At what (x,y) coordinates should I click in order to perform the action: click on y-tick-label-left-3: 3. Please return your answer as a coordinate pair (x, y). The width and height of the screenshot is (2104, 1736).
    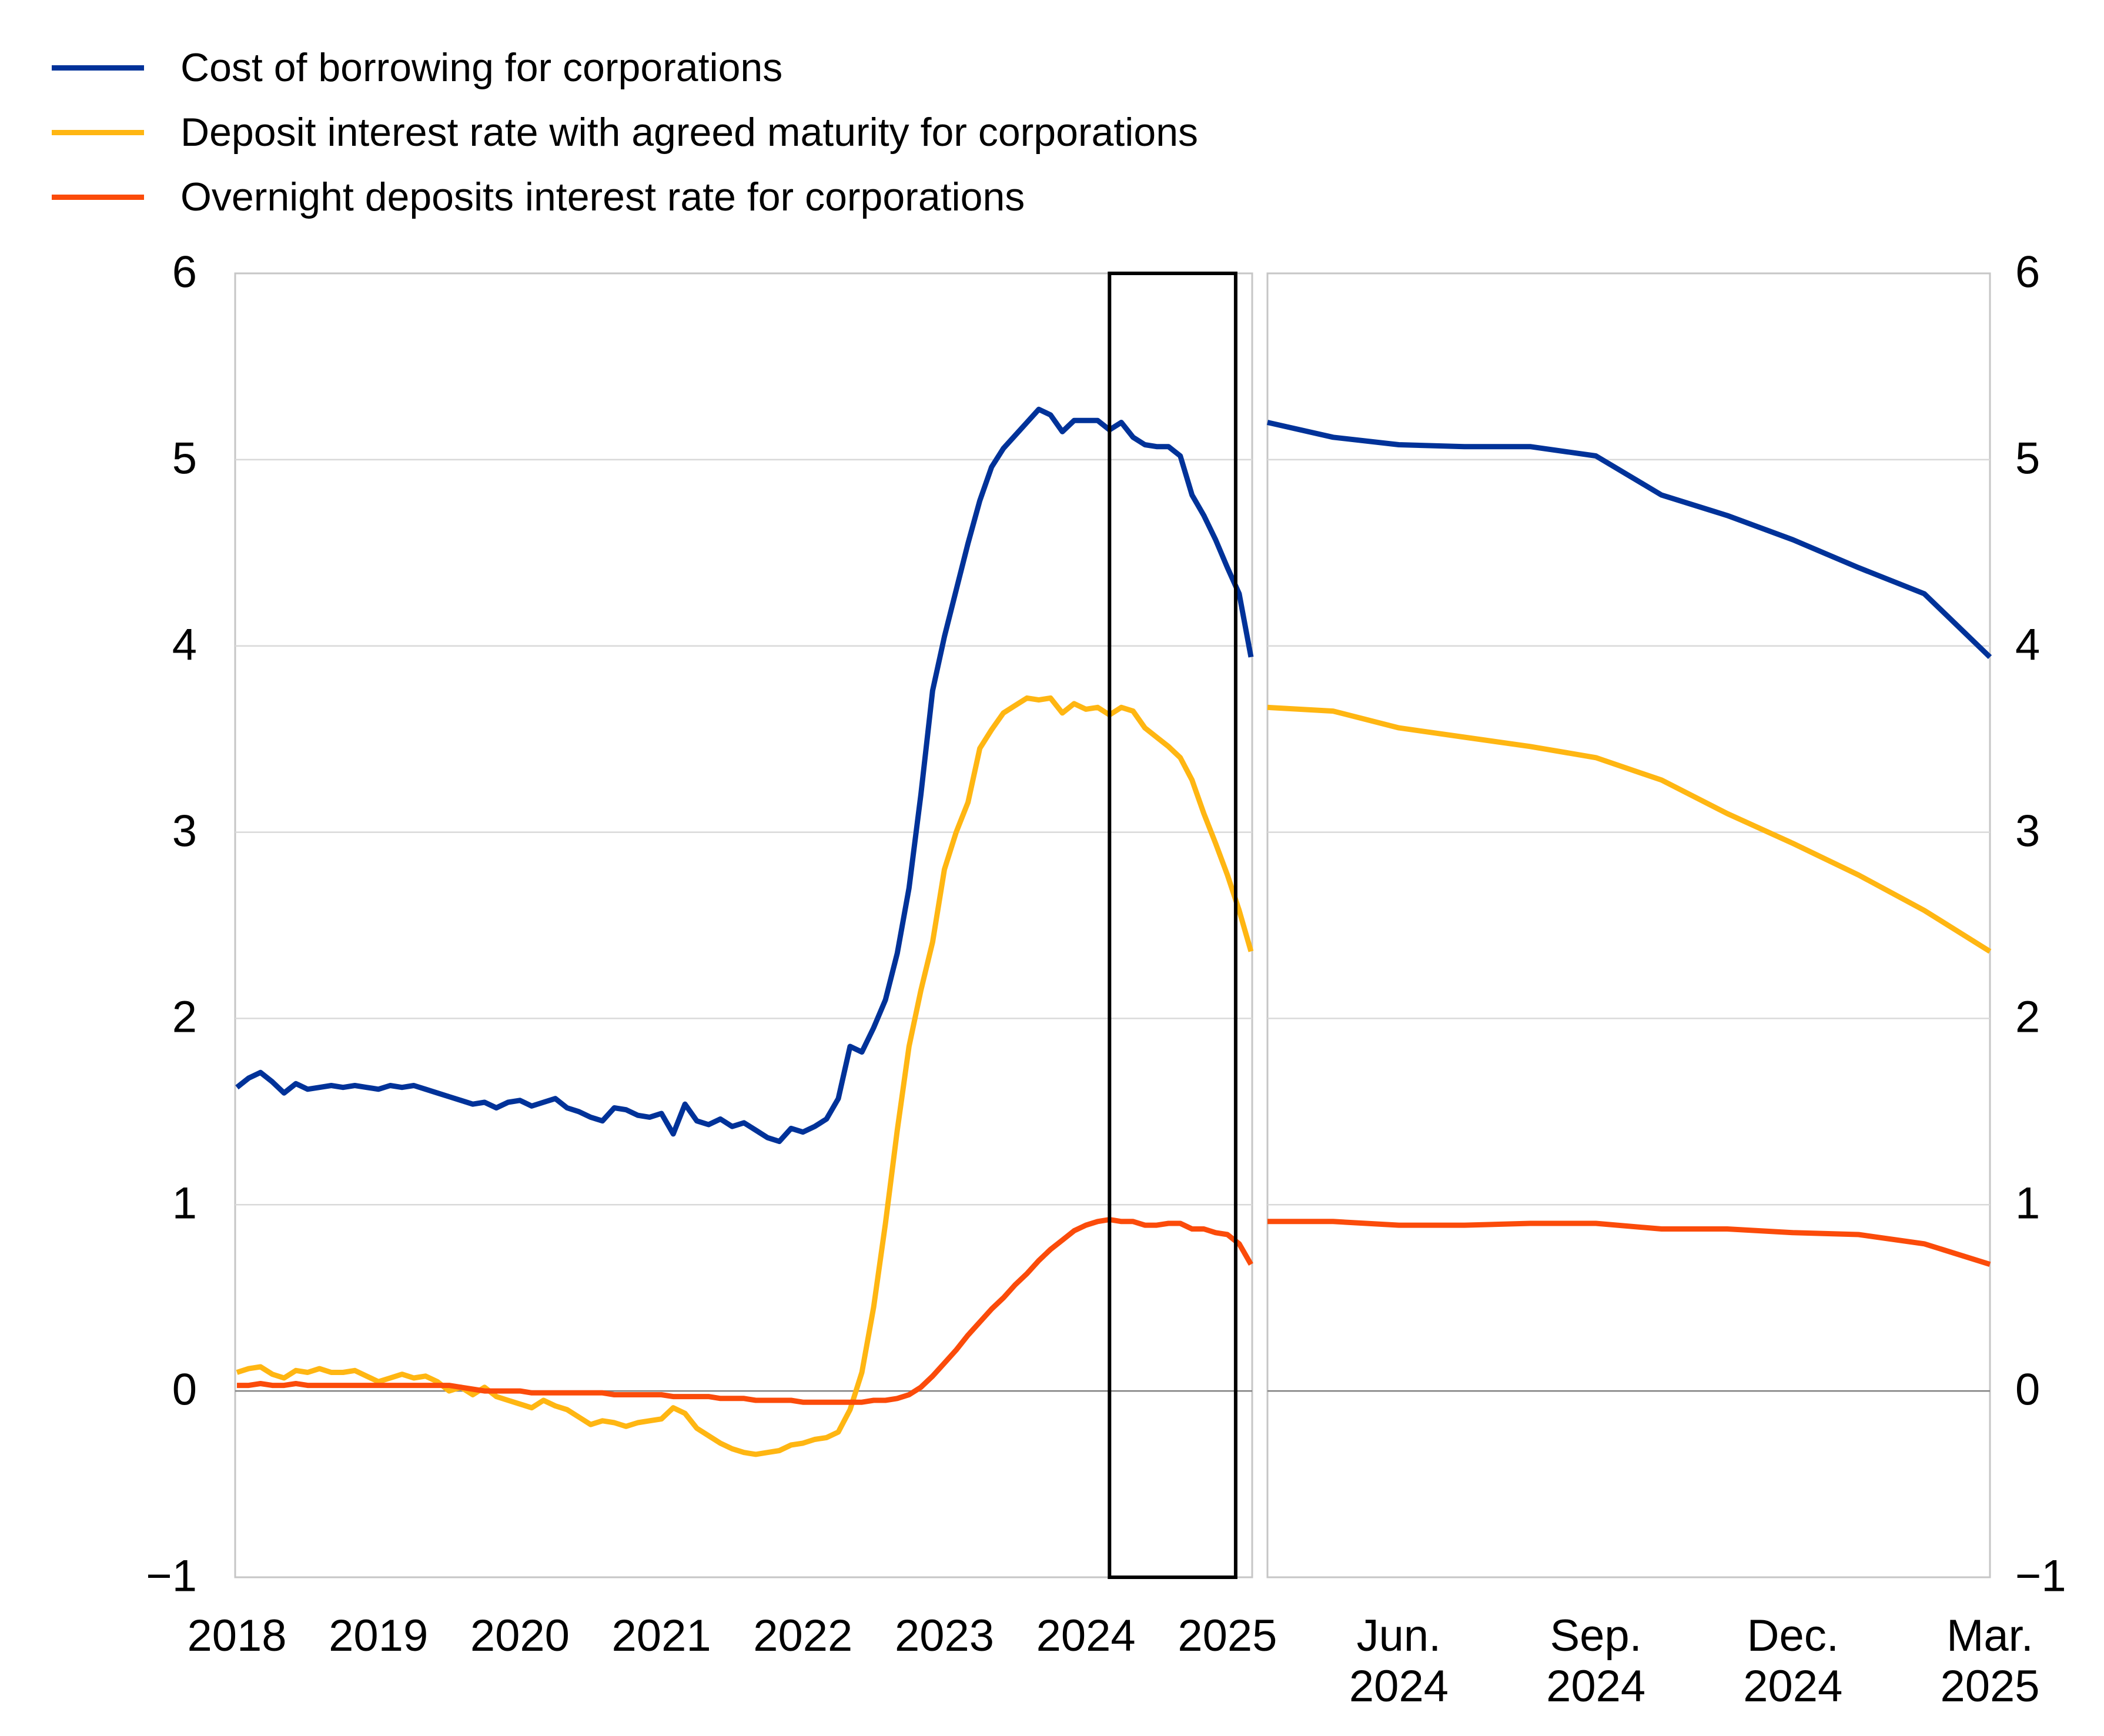
    Looking at the image, I should click on (184, 831).